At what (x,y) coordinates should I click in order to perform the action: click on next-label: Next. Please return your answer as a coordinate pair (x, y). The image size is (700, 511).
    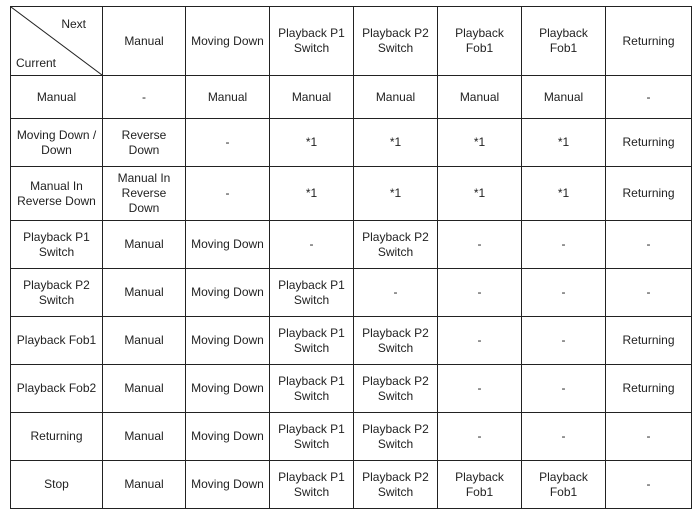
    Looking at the image, I should click on (73, 24).